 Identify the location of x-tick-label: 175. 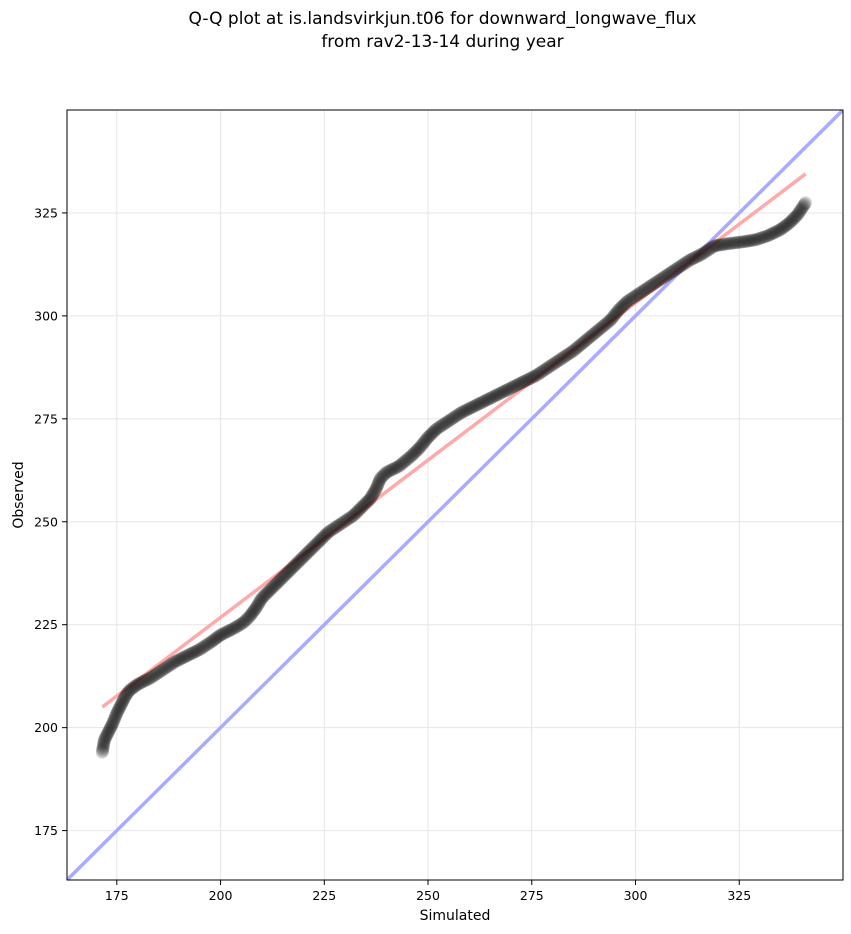
(117, 895).